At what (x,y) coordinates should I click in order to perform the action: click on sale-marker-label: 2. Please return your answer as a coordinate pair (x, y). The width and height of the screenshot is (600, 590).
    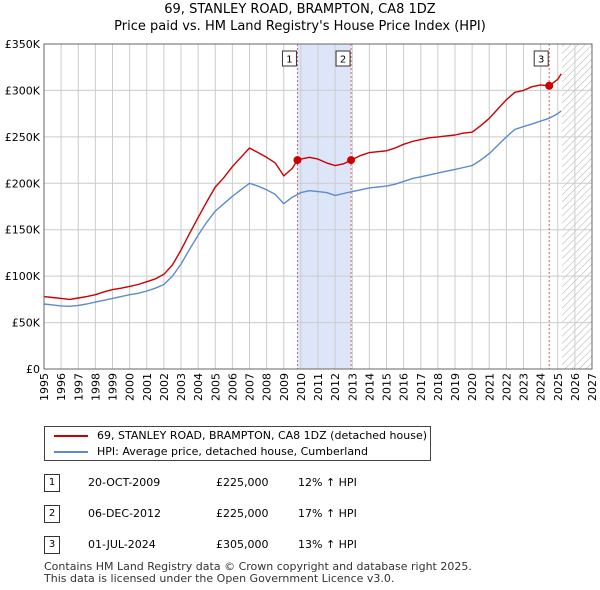
    Looking at the image, I should click on (343, 60).